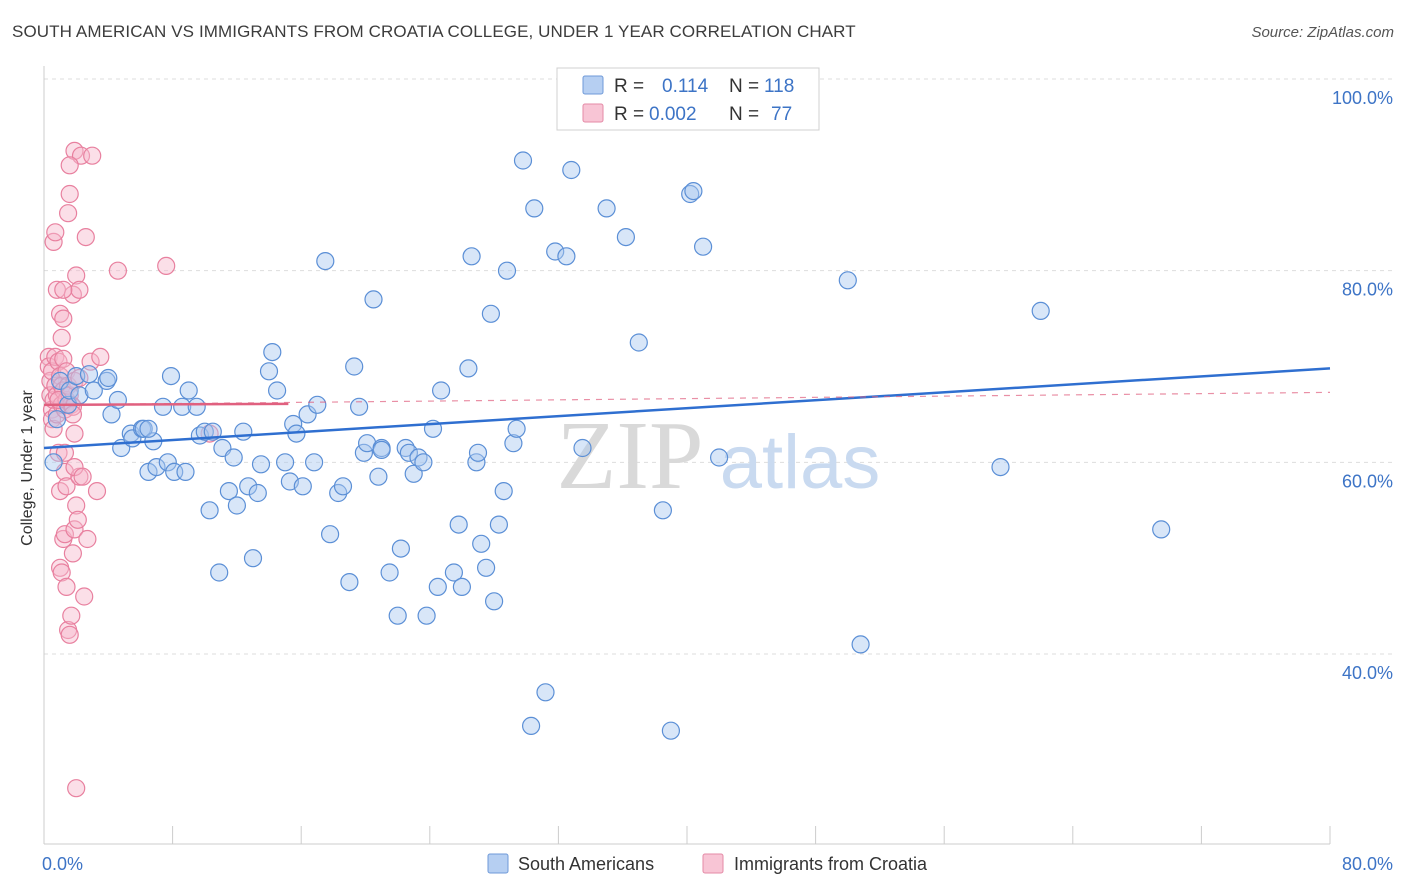 The height and width of the screenshot is (892, 1406). What do you see at coordinates (1322, 32) in the screenshot?
I see `source-credit: Source: ZipAtlas.com` at bounding box center [1322, 32].